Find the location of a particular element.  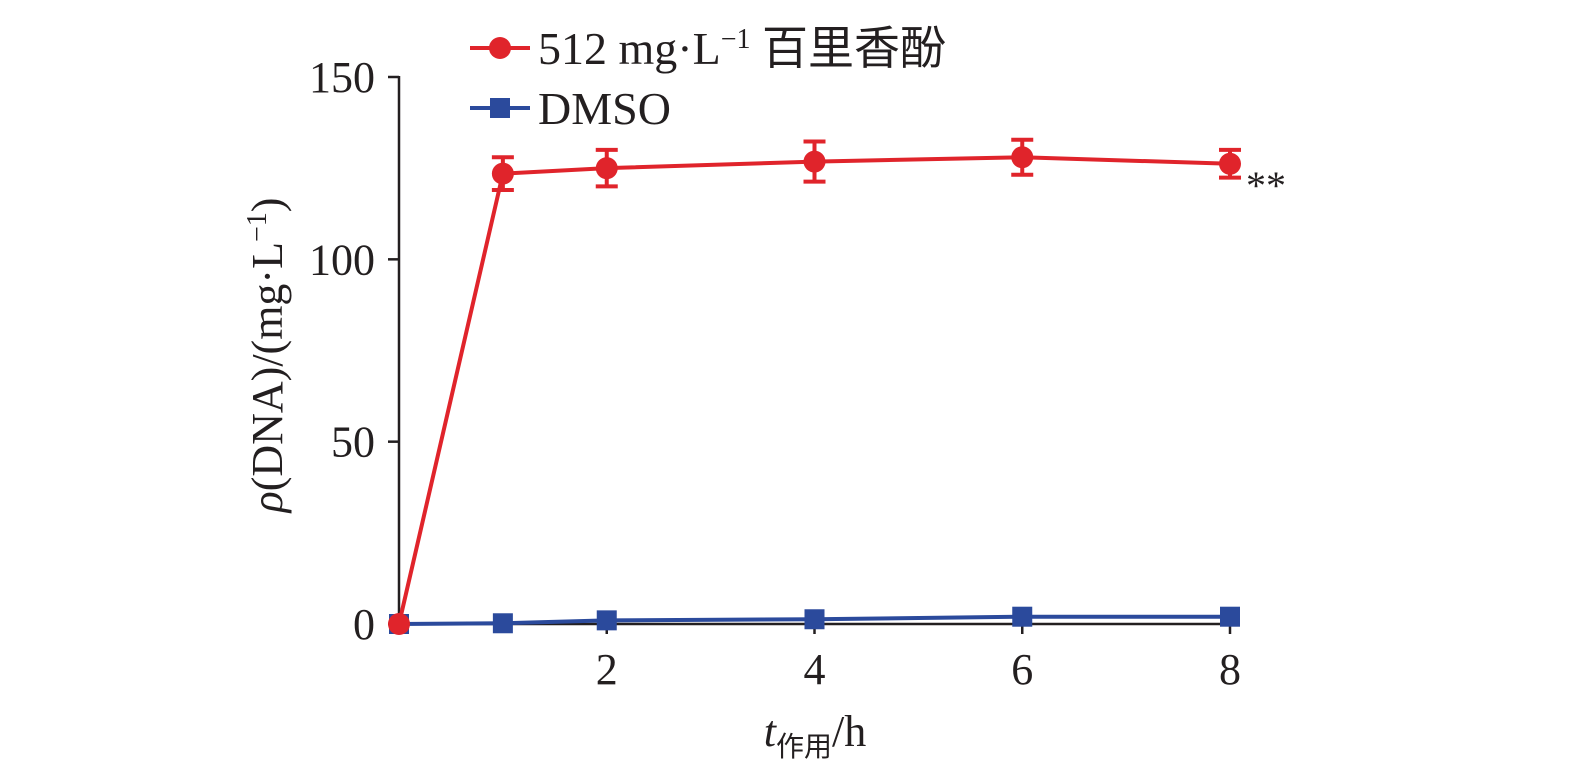

y-axis-title-close: ) is located at coordinates (267, 205).